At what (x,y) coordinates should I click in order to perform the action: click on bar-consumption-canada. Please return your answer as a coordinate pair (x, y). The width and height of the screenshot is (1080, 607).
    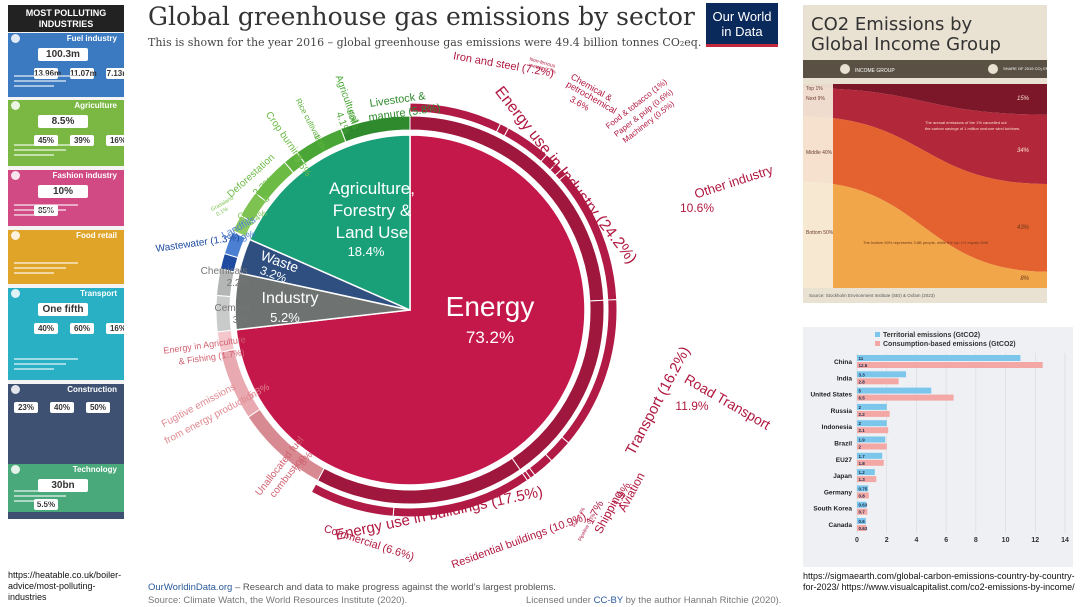
    Looking at the image, I should click on (862, 528).